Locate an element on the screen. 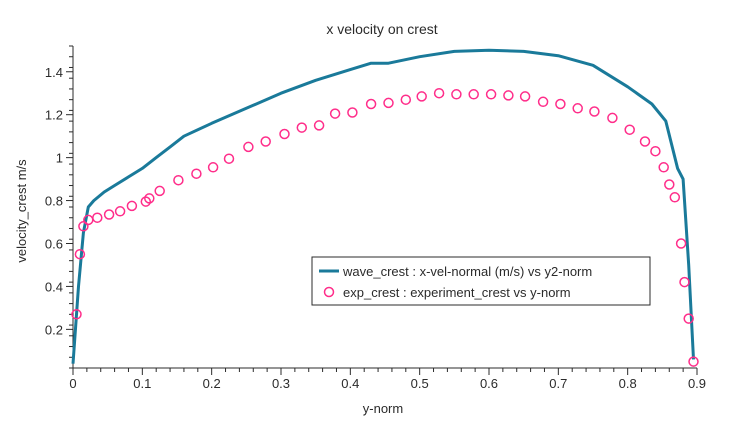 This screenshot has height=433, width=731. legend-box is located at coordinates (481, 281).